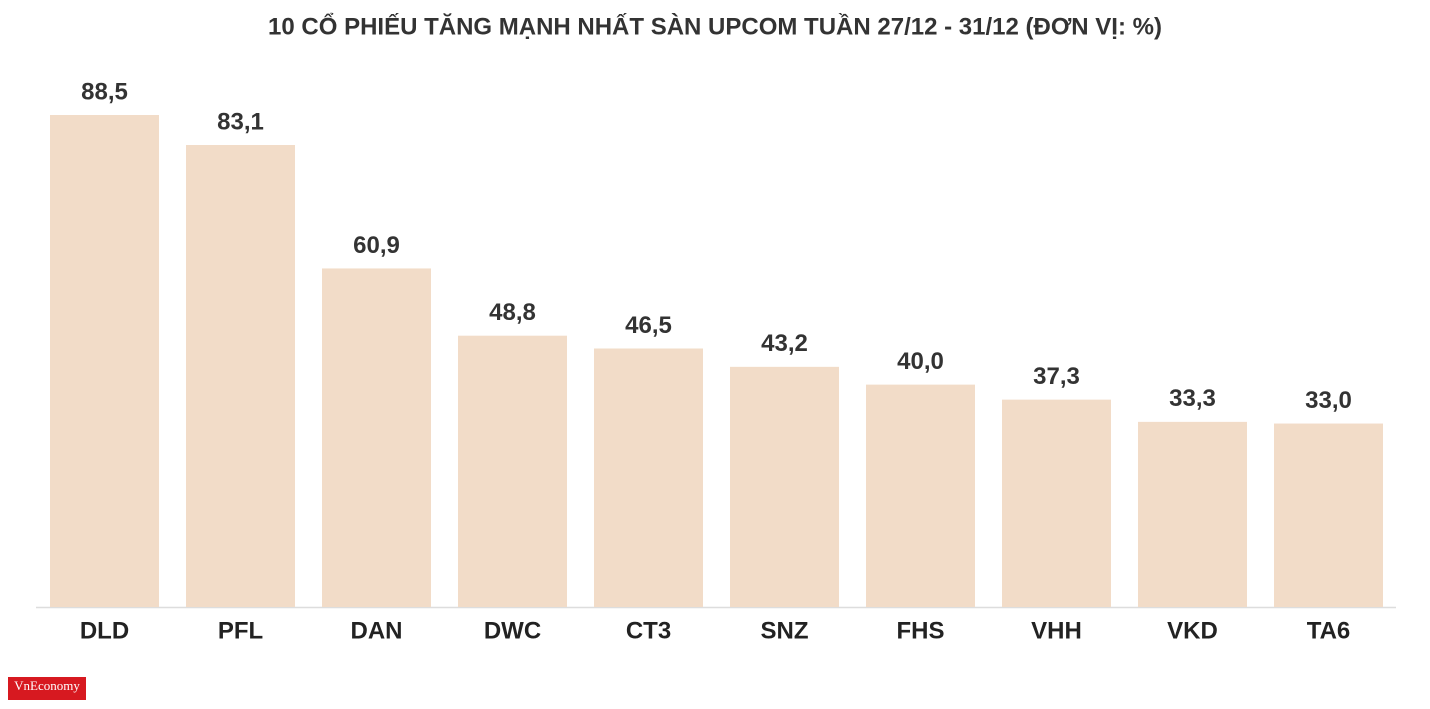 The image size is (1430, 709). I want to click on value-label: 48,8, so click(512, 312).